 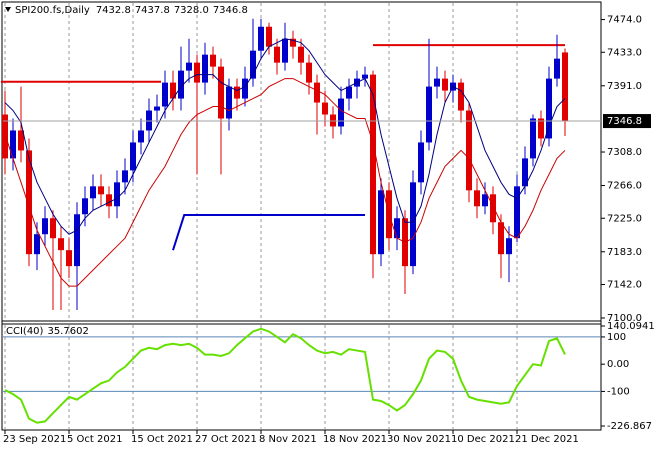 I want to click on open-label: 7432.8, so click(x=113, y=10).